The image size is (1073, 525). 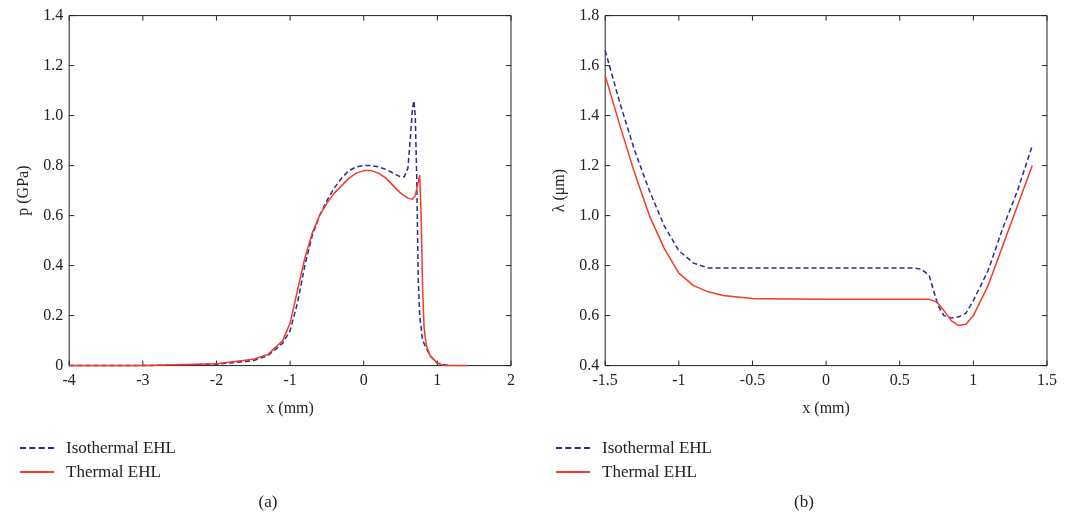 I want to click on y-axis-title: p (GPa), so click(x=22, y=190).